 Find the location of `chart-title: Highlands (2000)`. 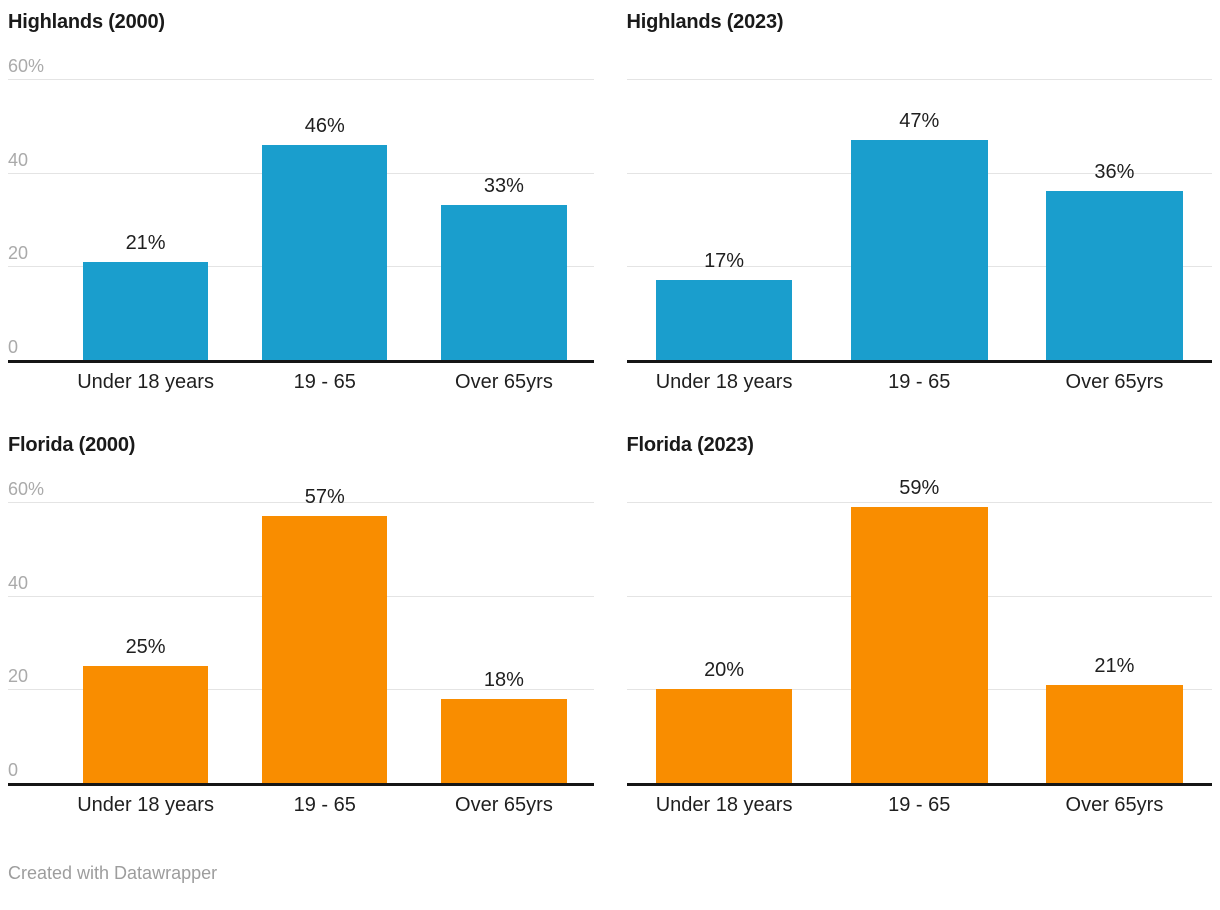

chart-title: Highlands (2000) is located at coordinates (86, 22).